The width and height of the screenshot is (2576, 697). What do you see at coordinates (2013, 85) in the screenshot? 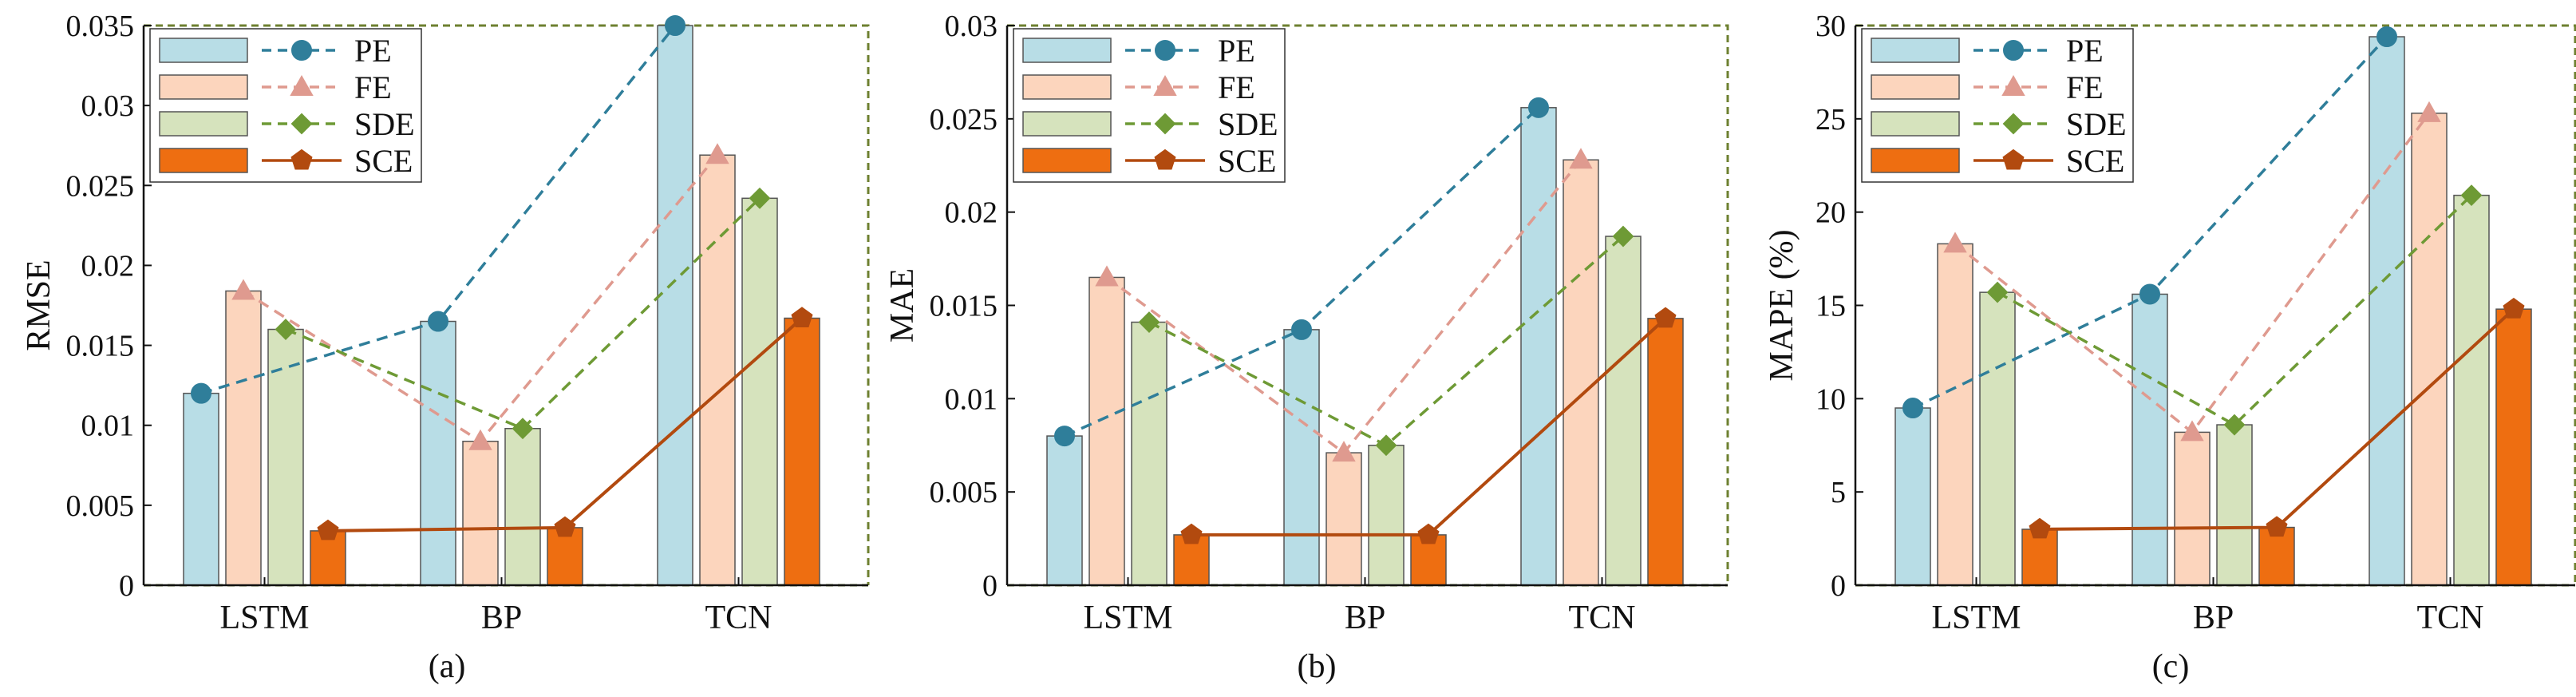
I see `legend-marker-fe` at bounding box center [2013, 85].